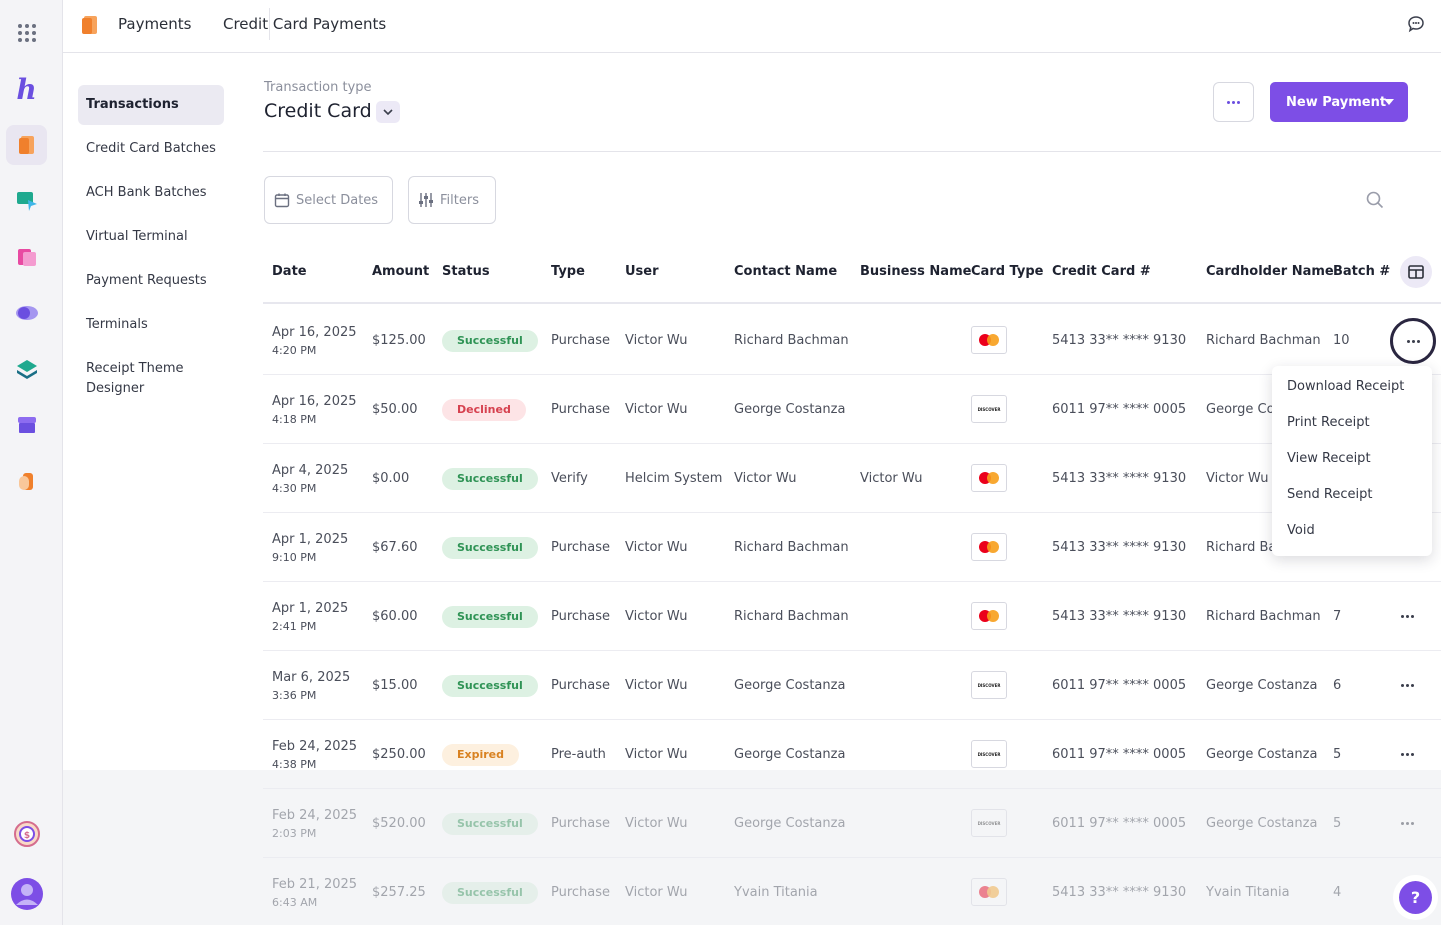 Image resolution: width=1441 pixels, height=925 pixels. Describe the element at coordinates (642, 271) in the screenshot. I see `col-user: User` at that location.